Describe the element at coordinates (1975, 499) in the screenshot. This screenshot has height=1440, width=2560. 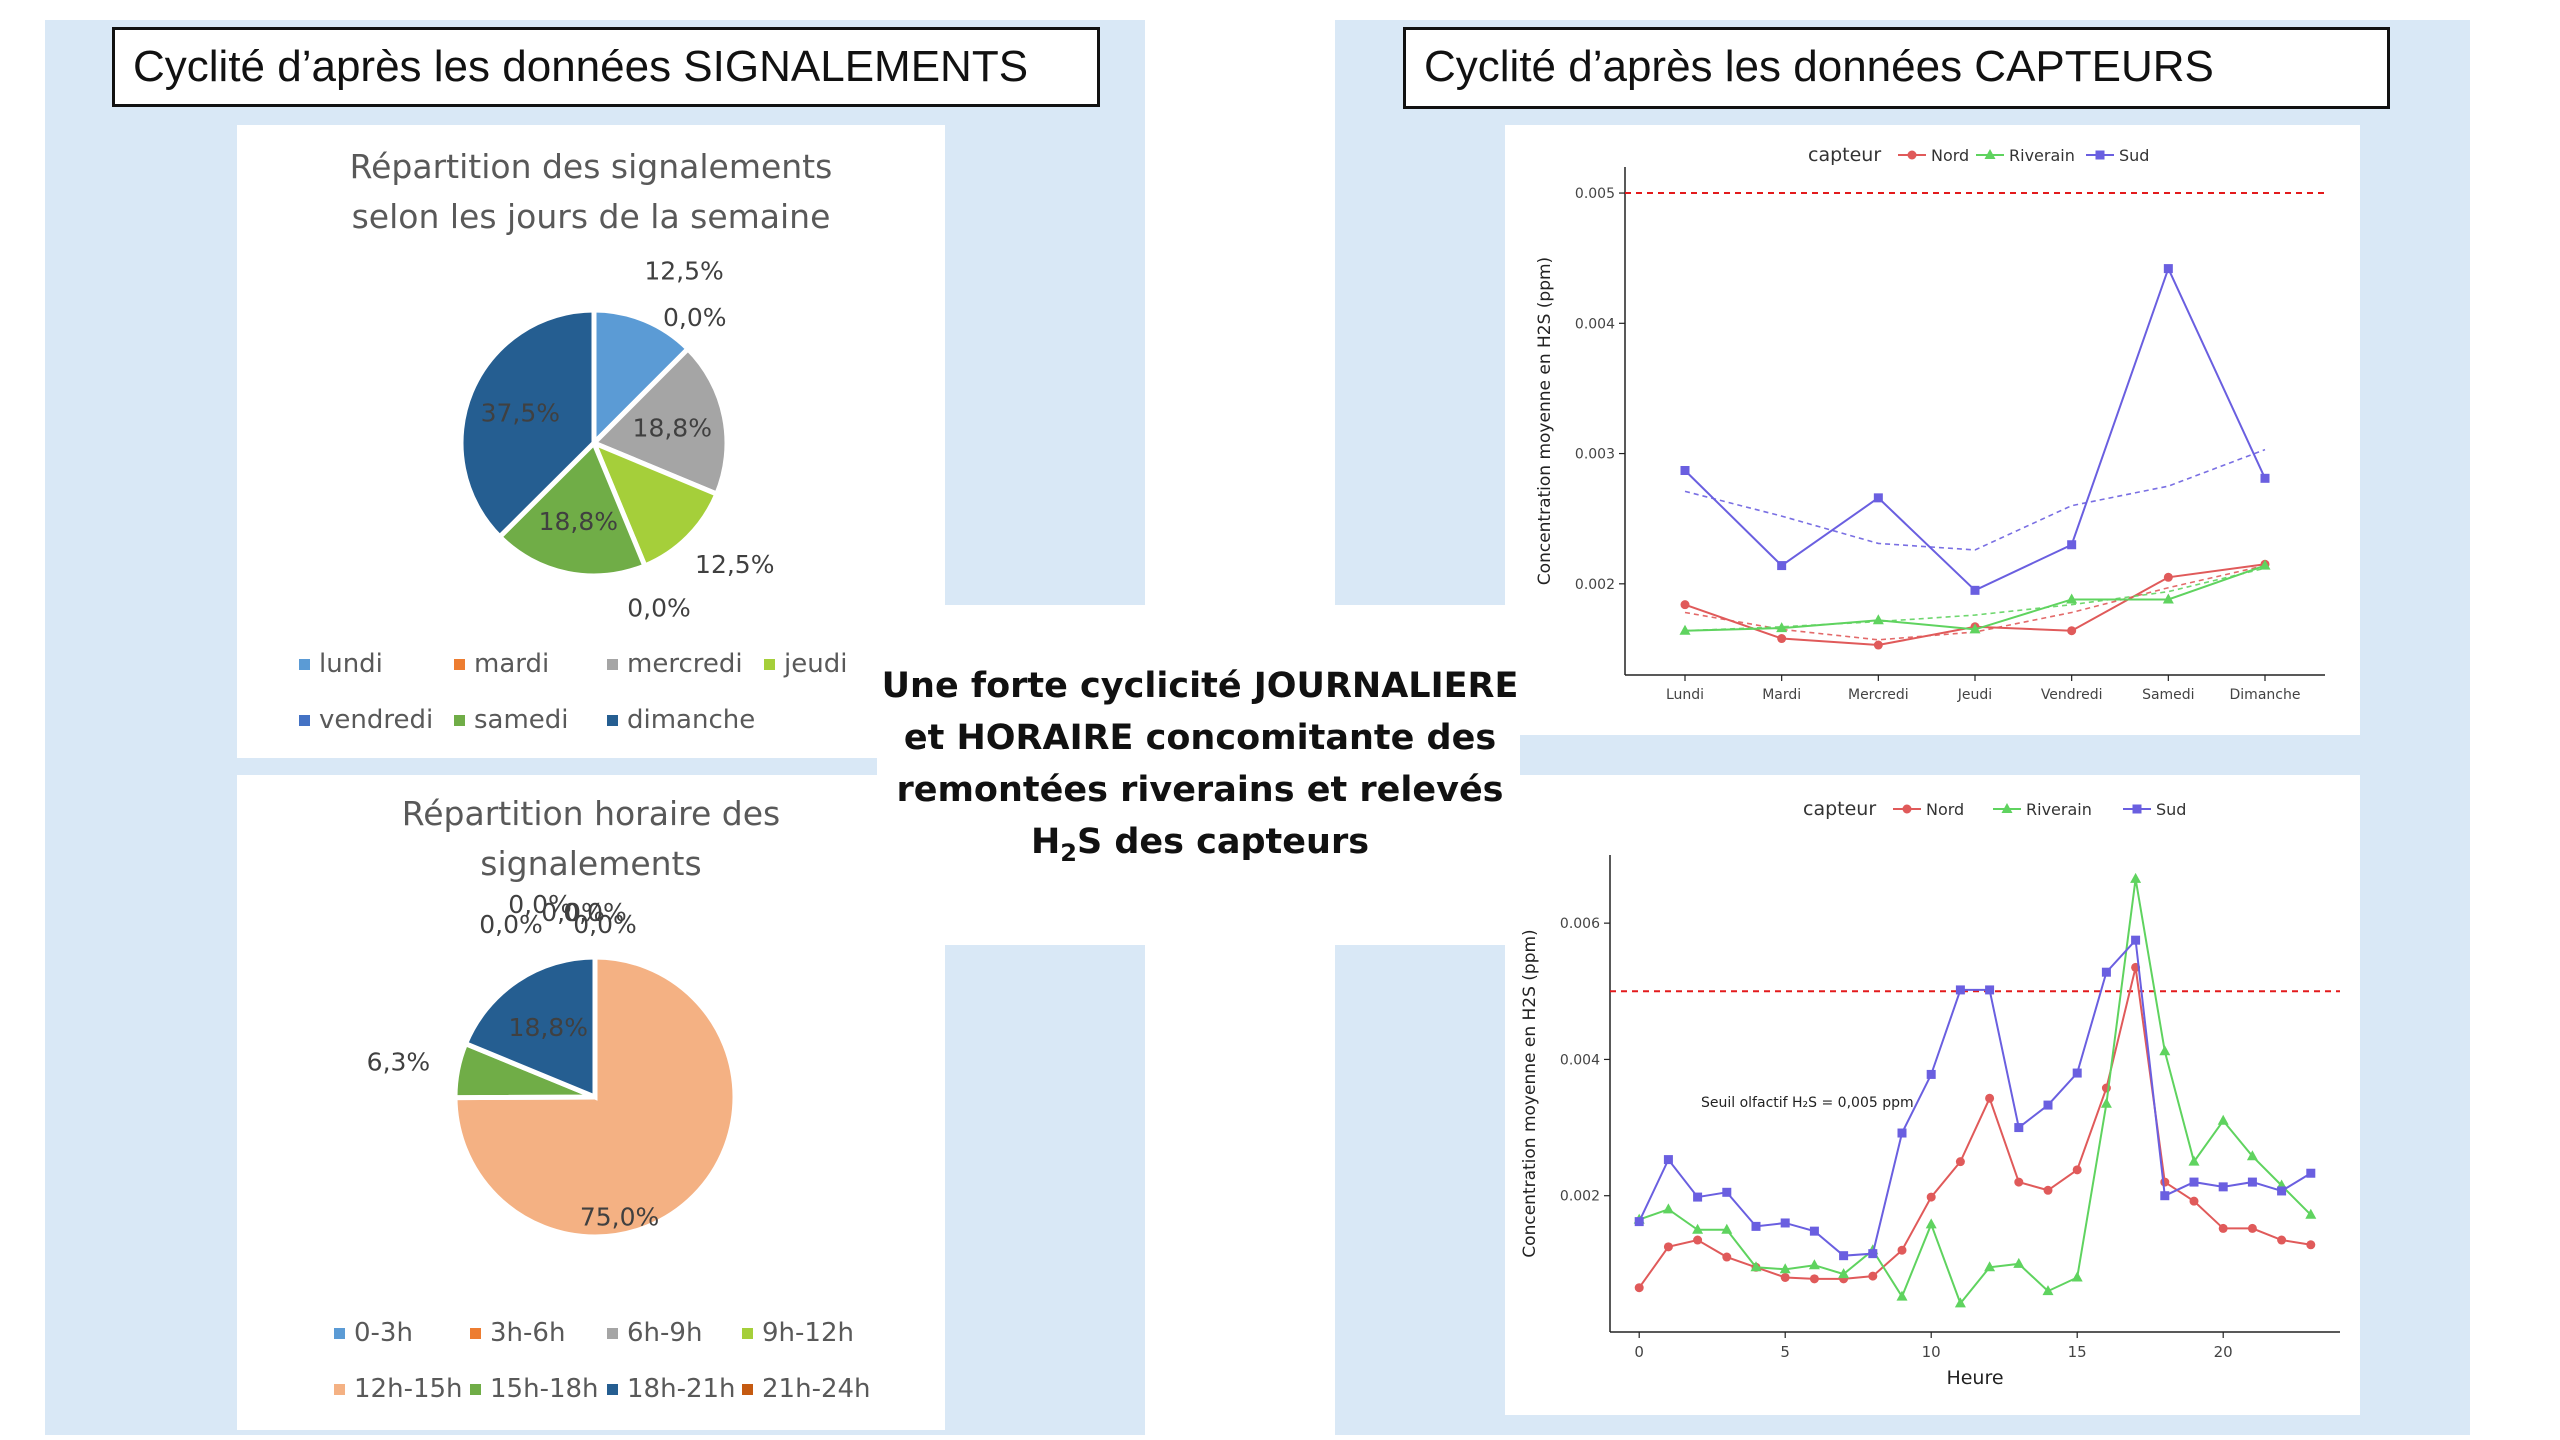
I see `trend-line-sud` at that location.